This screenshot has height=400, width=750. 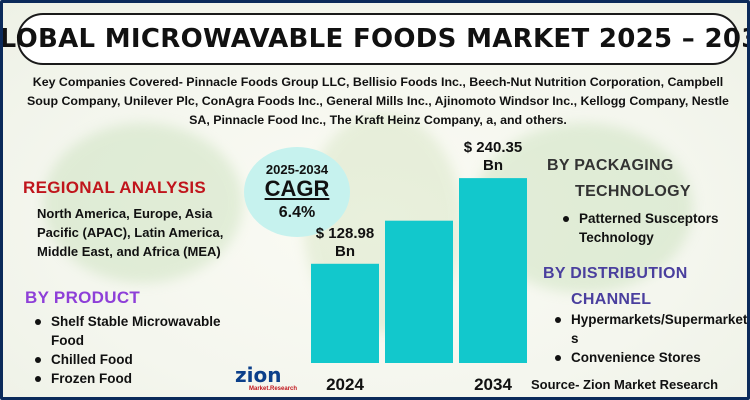 I want to click on data-label-2: $ 240.35 Bn, so click(x=493, y=156).